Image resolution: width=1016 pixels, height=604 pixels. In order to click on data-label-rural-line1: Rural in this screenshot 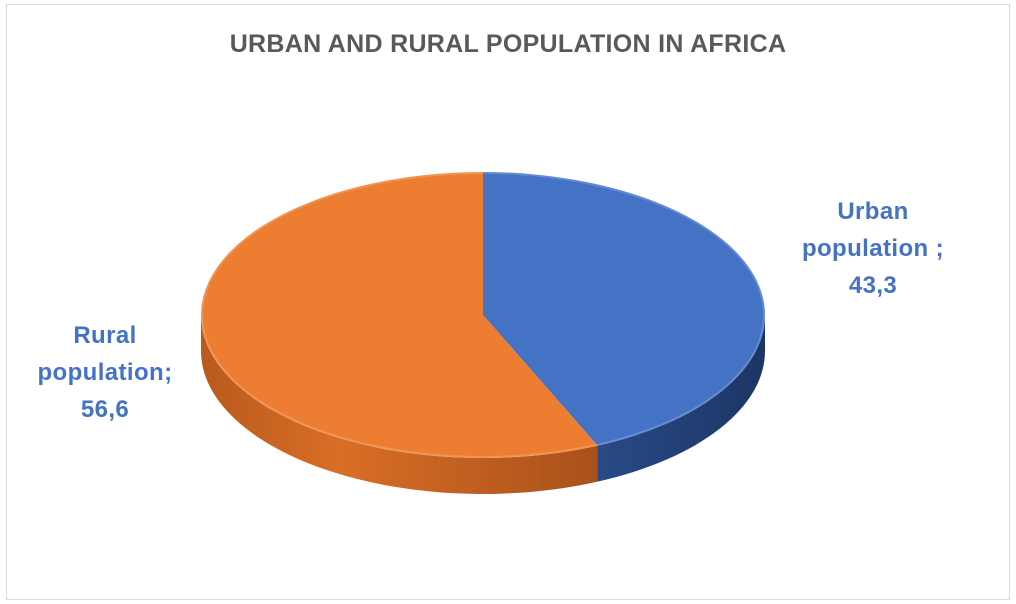, I will do `click(105, 335)`.